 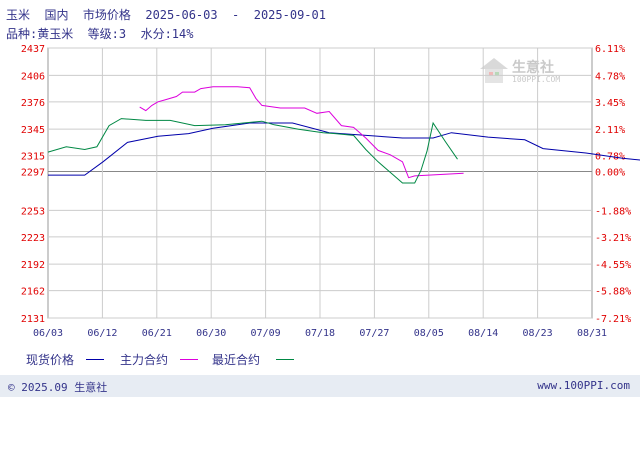 What do you see at coordinates (320, 333) in the screenshot?
I see `x-tick-label: 07/18` at bounding box center [320, 333].